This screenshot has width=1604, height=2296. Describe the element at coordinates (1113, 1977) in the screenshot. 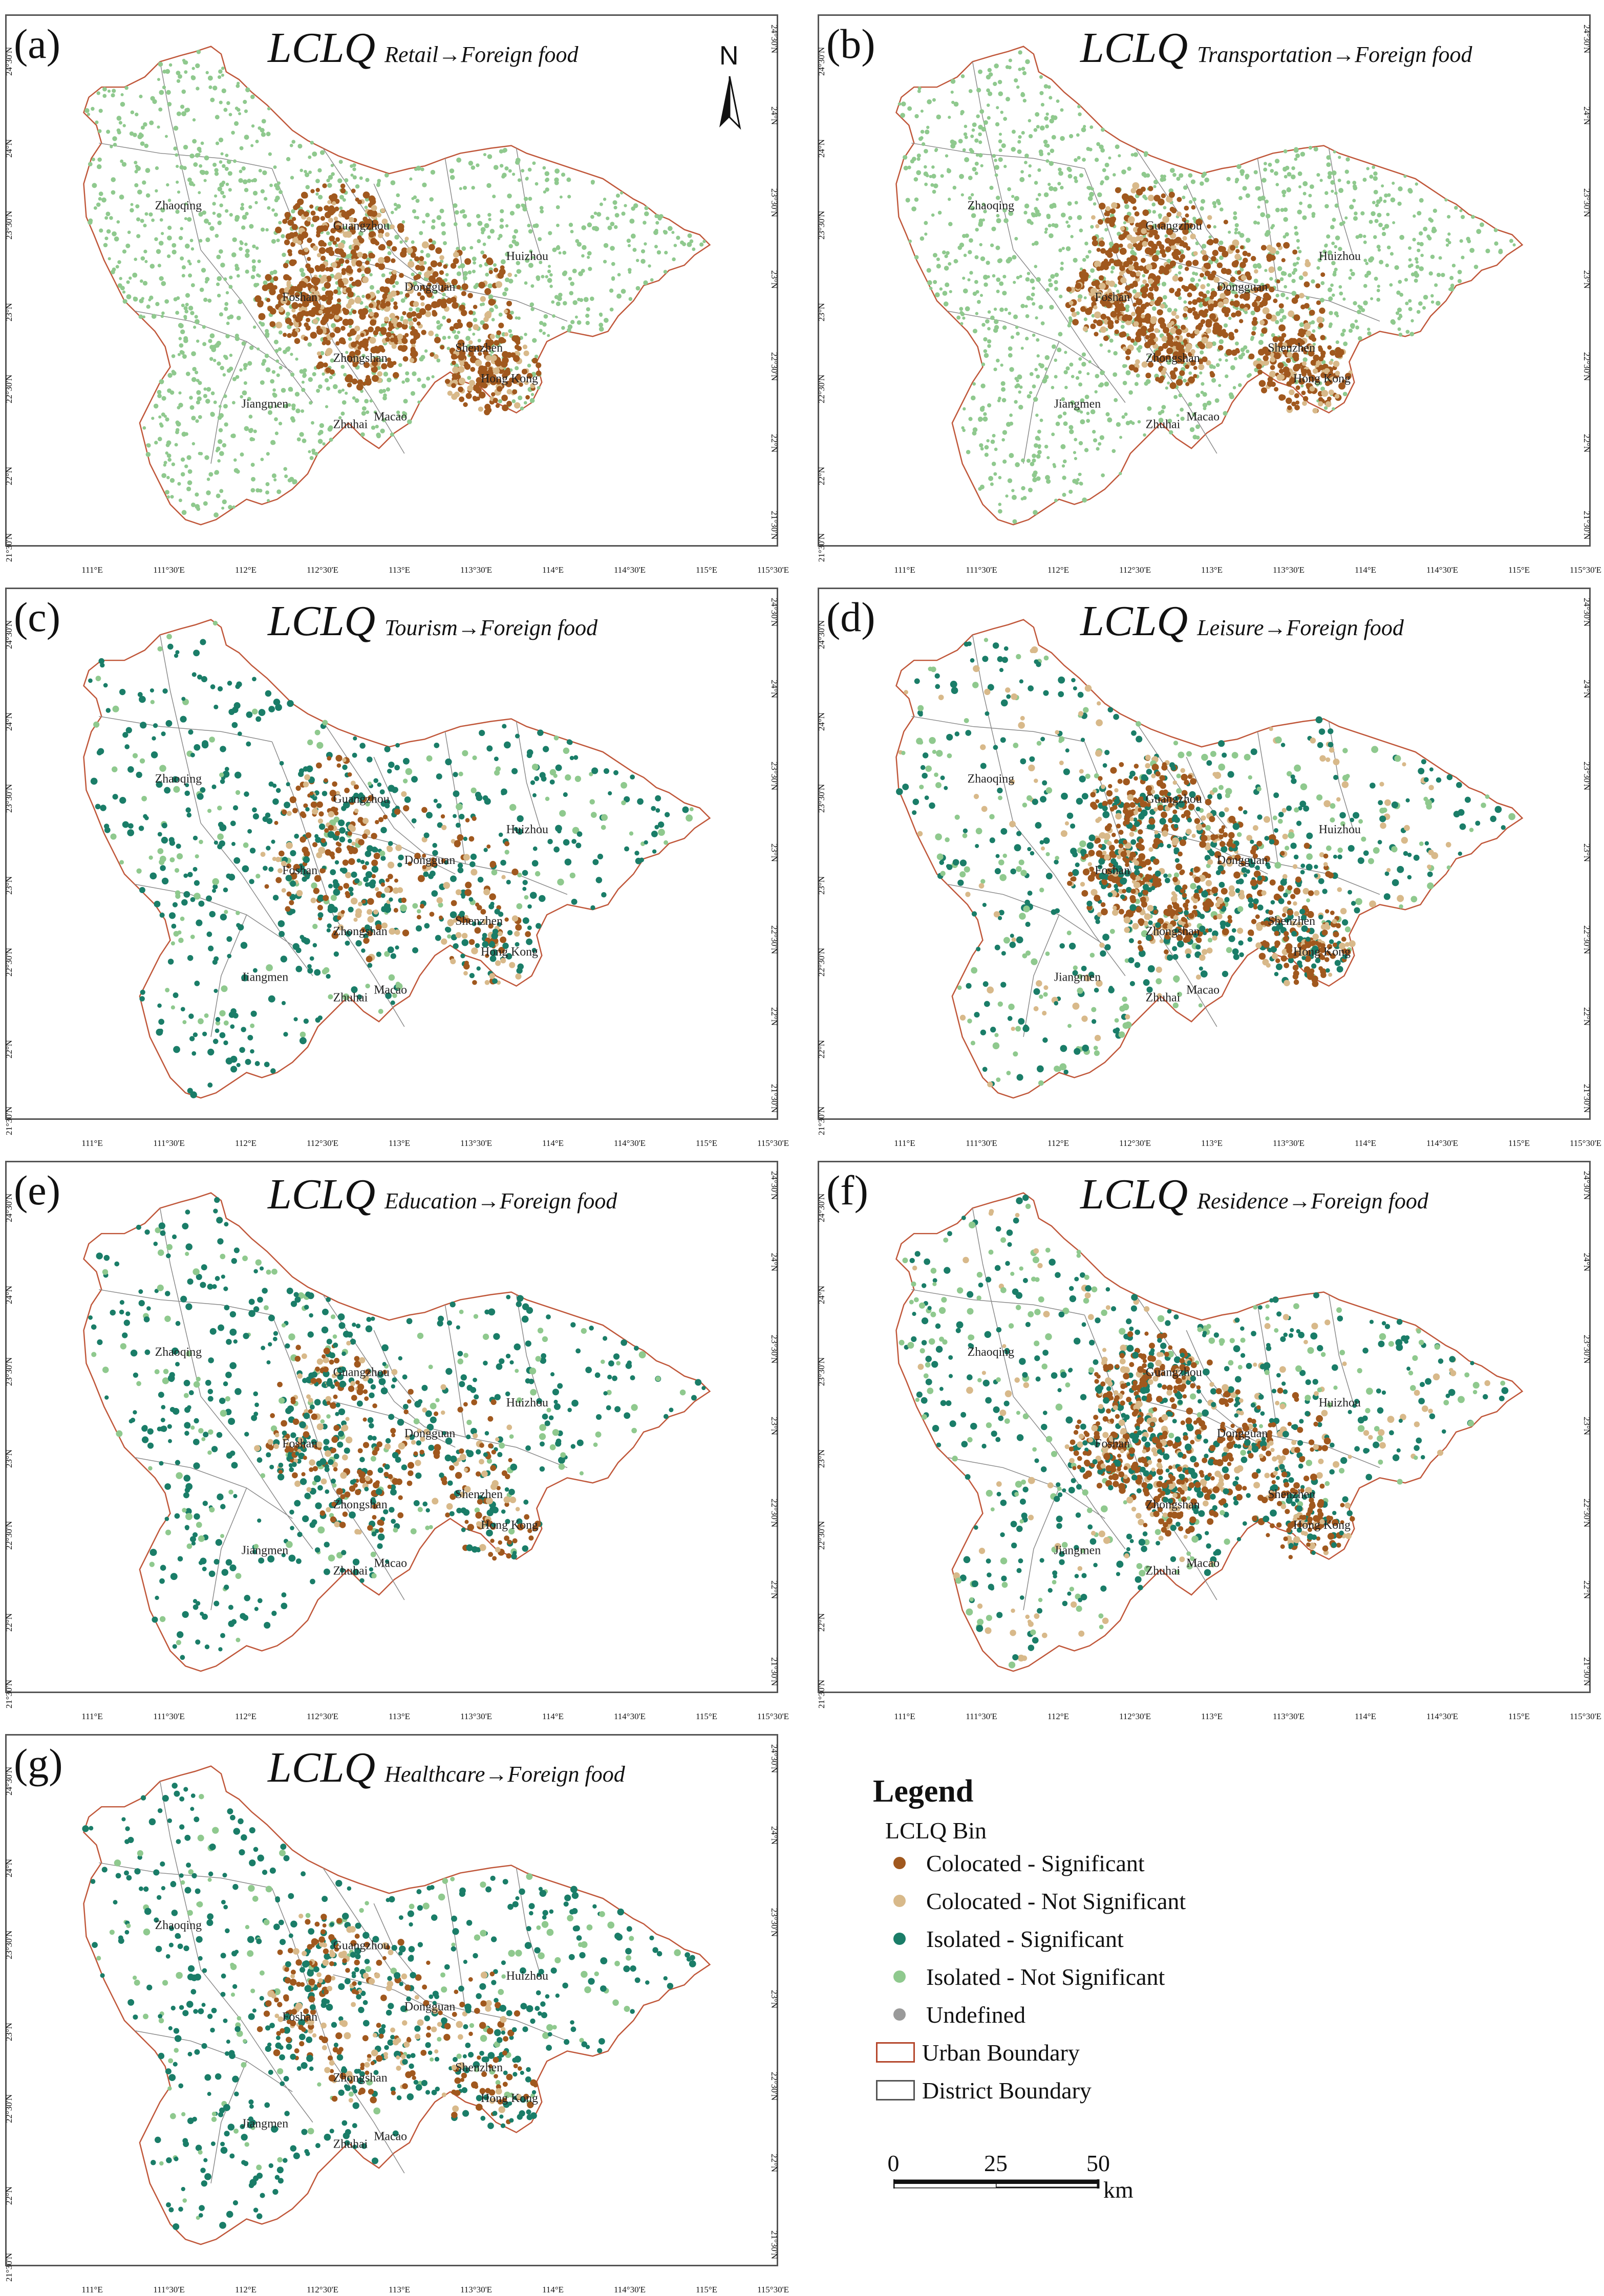

I see `legend-item: Isolated - Not Significant` at that location.